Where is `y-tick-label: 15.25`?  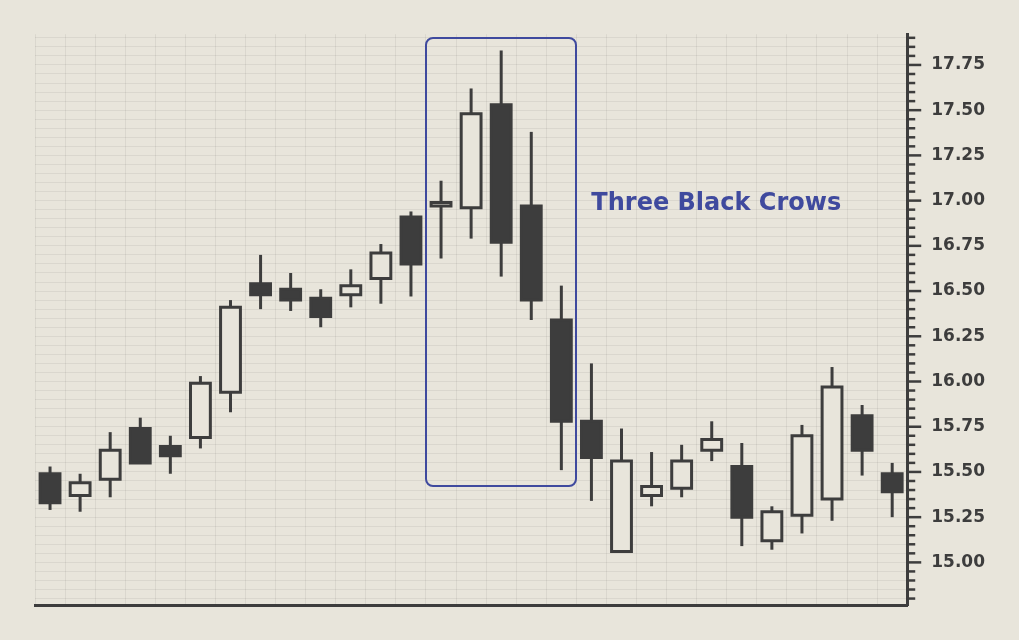
y-tick-label: 15.25 is located at coordinates (958, 515).